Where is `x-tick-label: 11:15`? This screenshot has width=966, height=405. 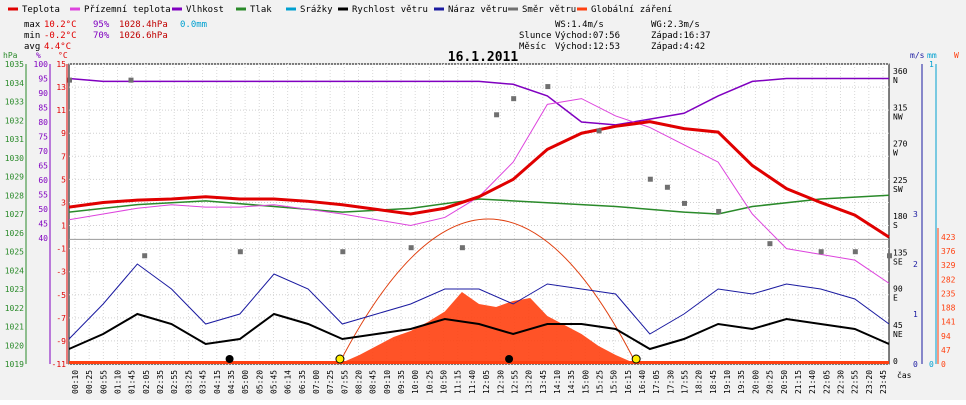 x-tick-label: 11:15 is located at coordinates (458, 382).